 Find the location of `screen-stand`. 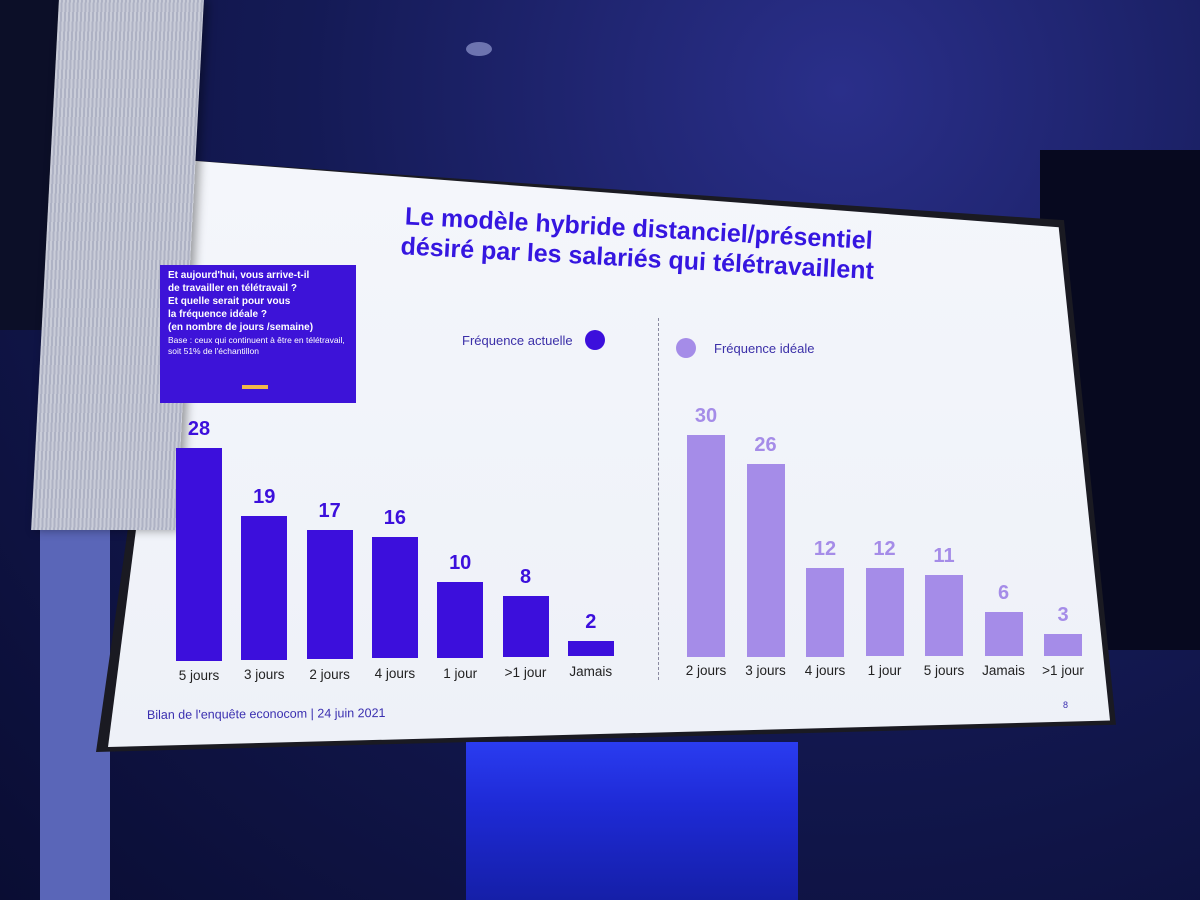

screen-stand is located at coordinates (632, 821).